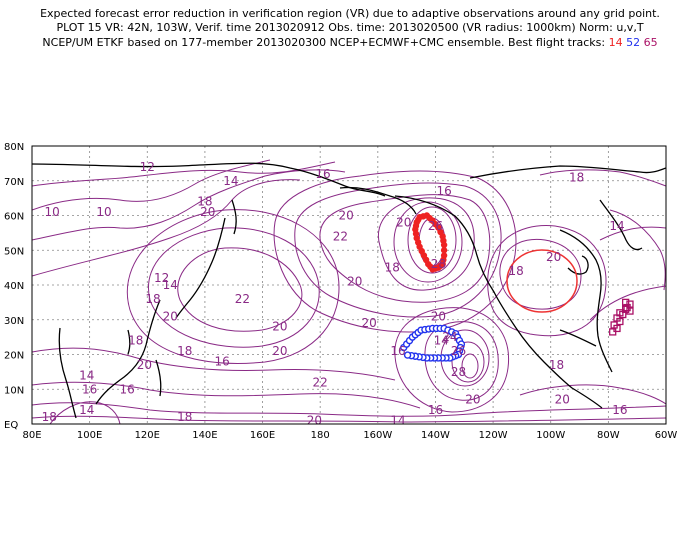  What do you see at coordinates (632, 233) in the screenshot?
I see `contour-14-atlantic` at bounding box center [632, 233].